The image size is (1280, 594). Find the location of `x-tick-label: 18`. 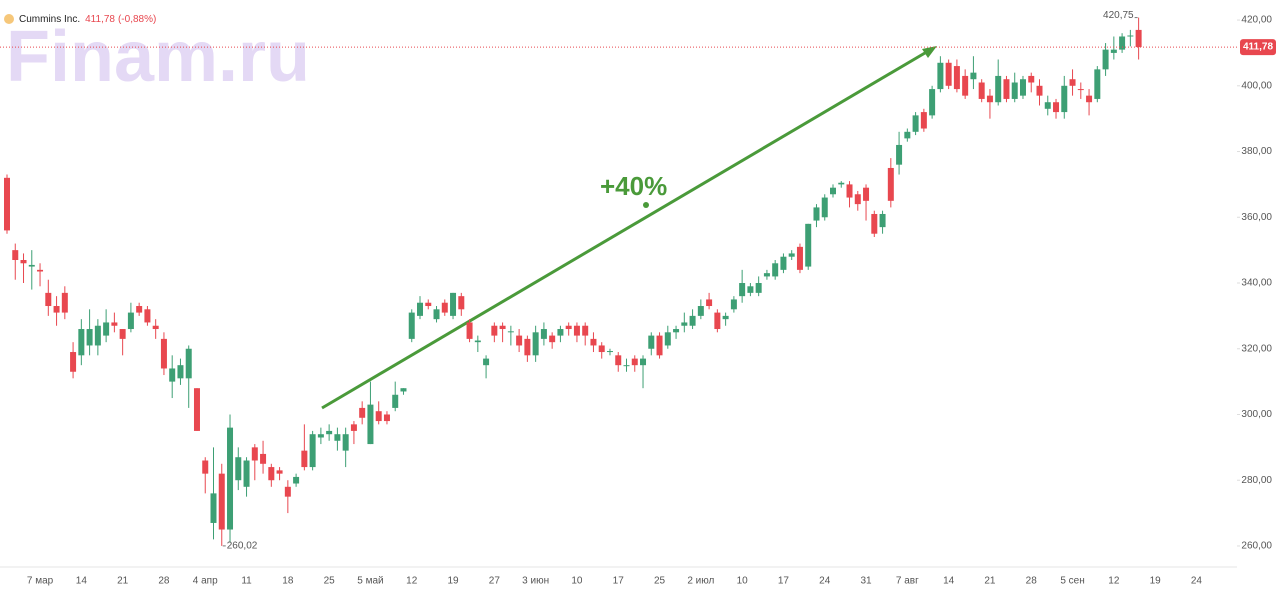

x-tick-label: 18 is located at coordinates (288, 581).